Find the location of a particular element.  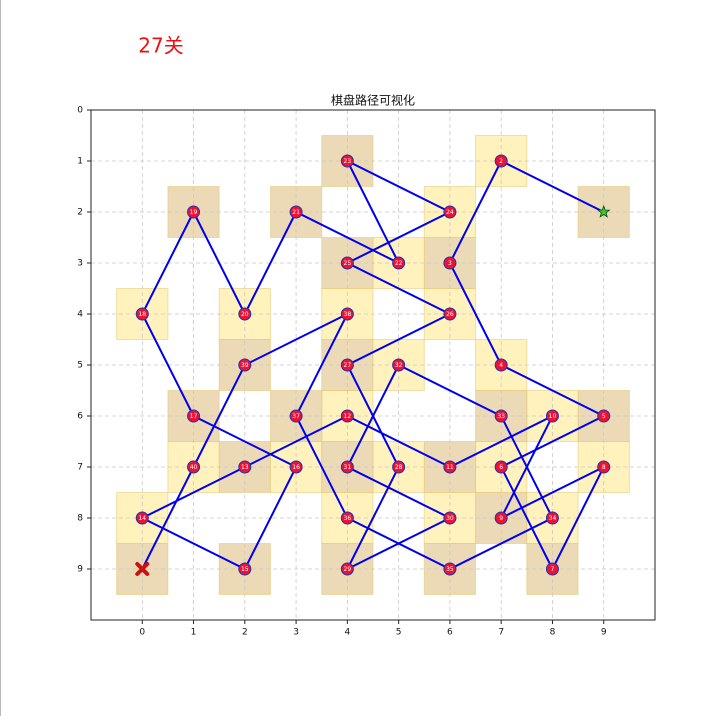

node-label: 32 is located at coordinates (399, 365).